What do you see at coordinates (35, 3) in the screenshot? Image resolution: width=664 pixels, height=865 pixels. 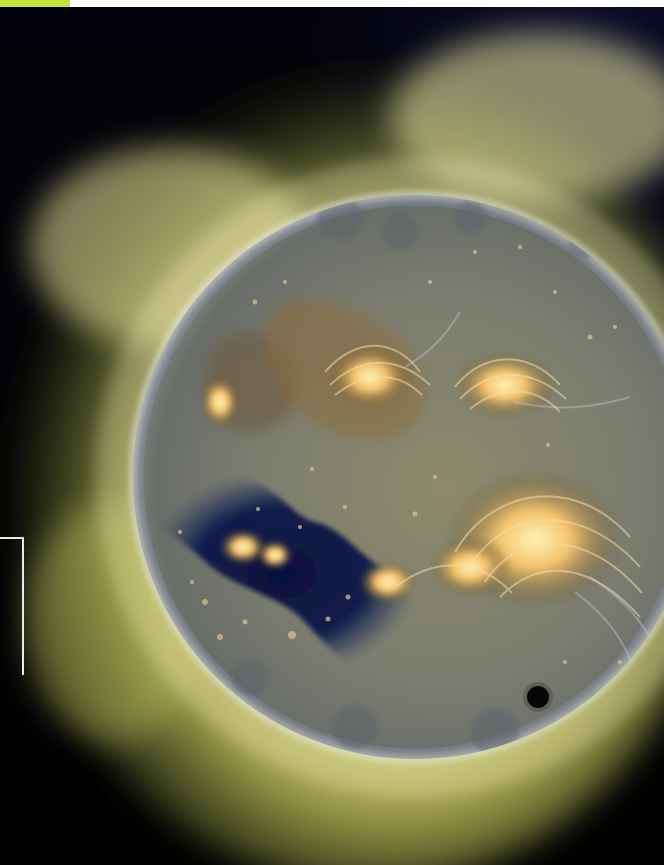 I see `top-accent-strip` at bounding box center [35, 3].